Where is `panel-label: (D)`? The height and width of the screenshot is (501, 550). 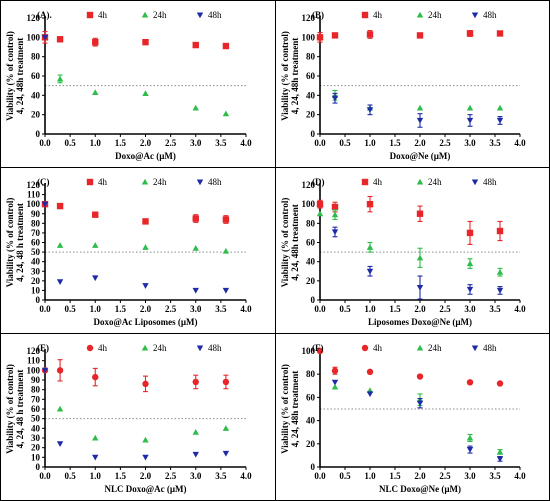 panel-label: (D) is located at coordinates (318, 182).